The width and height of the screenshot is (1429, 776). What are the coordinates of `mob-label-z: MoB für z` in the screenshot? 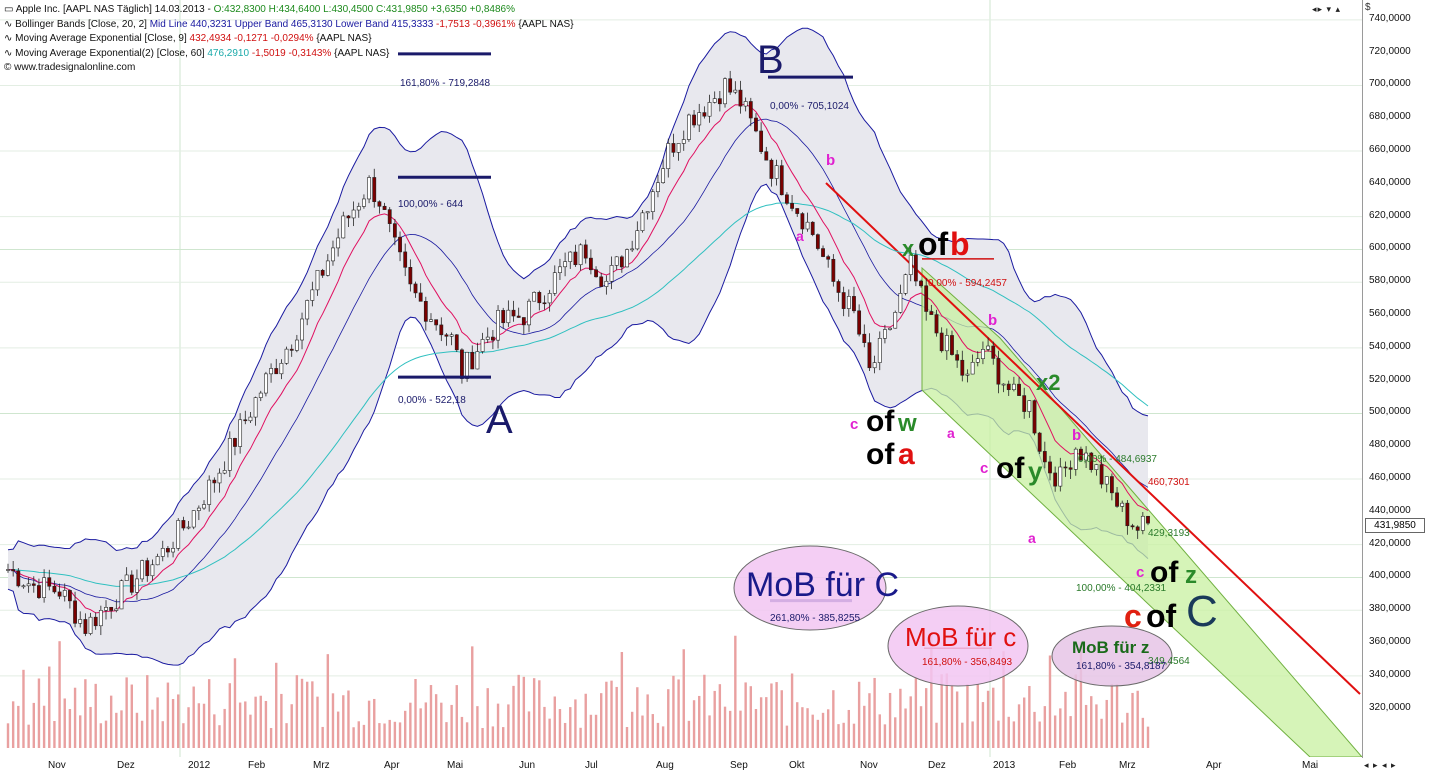 It's located at (1111, 647).